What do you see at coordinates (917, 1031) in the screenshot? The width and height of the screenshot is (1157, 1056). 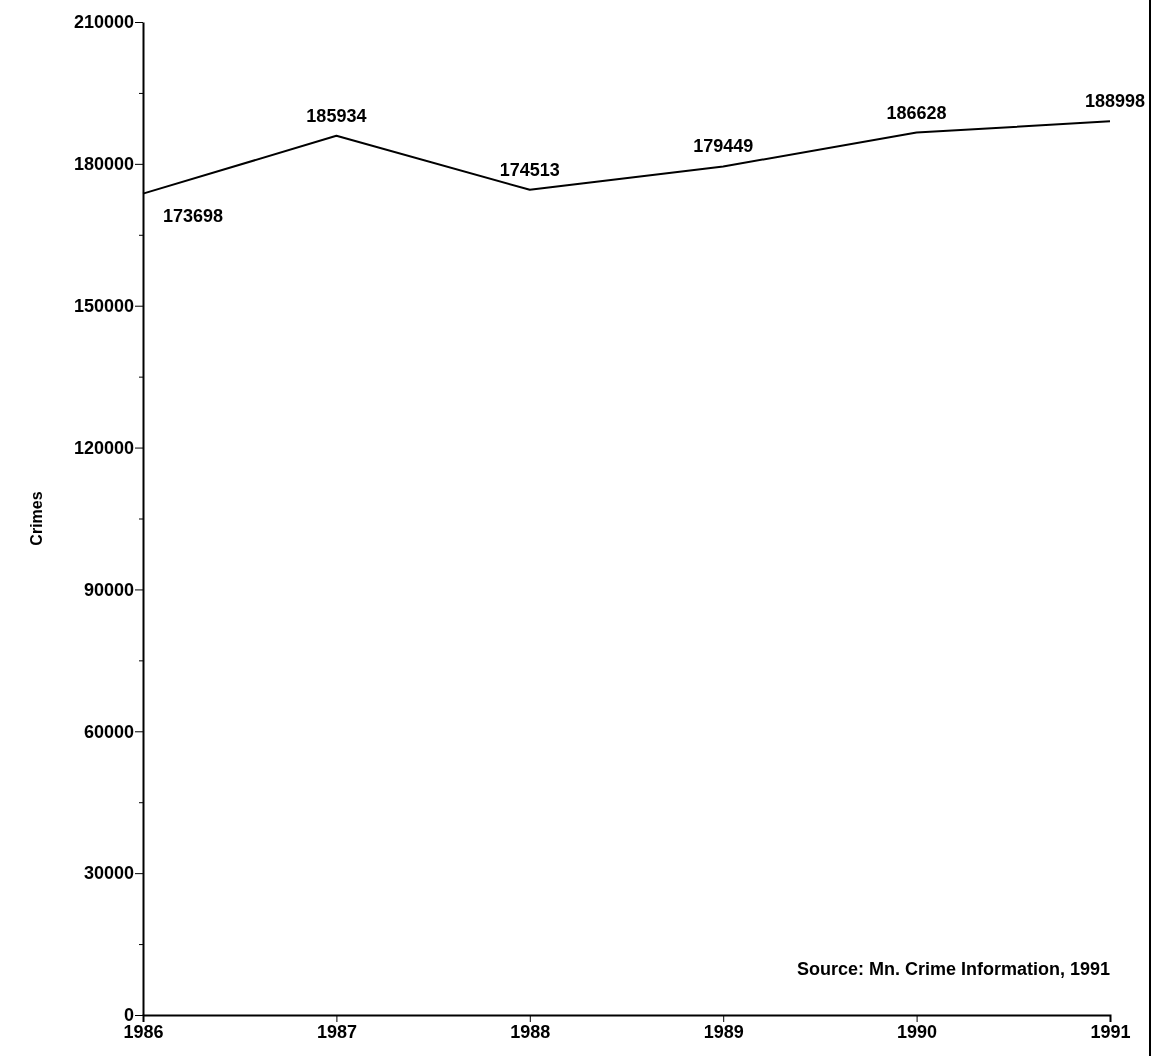 I see `x-tick-label: 1990` at bounding box center [917, 1031].